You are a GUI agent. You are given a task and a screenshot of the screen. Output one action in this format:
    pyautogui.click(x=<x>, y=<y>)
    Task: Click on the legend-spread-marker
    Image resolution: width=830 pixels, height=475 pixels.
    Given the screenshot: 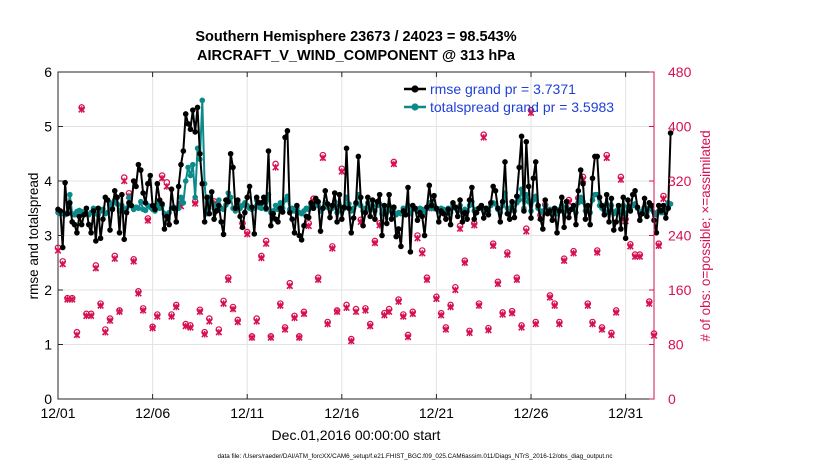 What is the action you would take?
    pyautogui.click(x=415, y=107)
    